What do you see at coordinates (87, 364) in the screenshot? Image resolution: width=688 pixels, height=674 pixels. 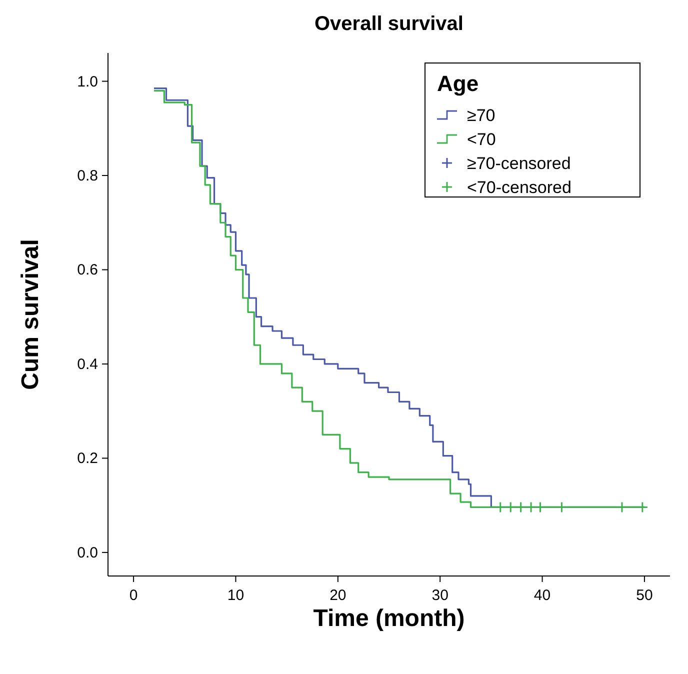 I see `y-tick-label: 0.4` at bounding box center [87, 364].